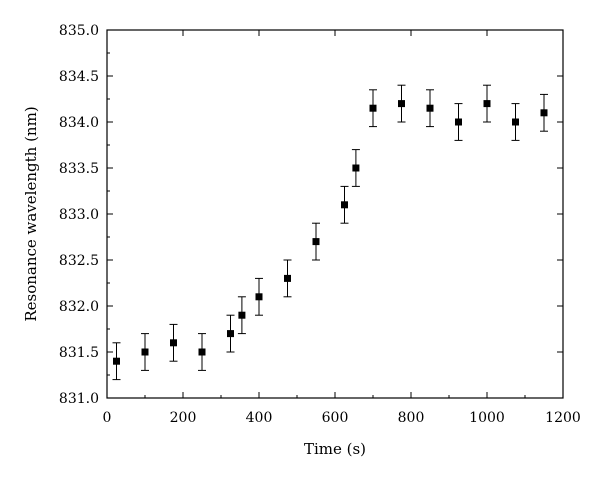  Describe the element at coordinates (31, 213) in the screenshot. I see `y-axis-title: Resonance wavelength (nm)` at that location.